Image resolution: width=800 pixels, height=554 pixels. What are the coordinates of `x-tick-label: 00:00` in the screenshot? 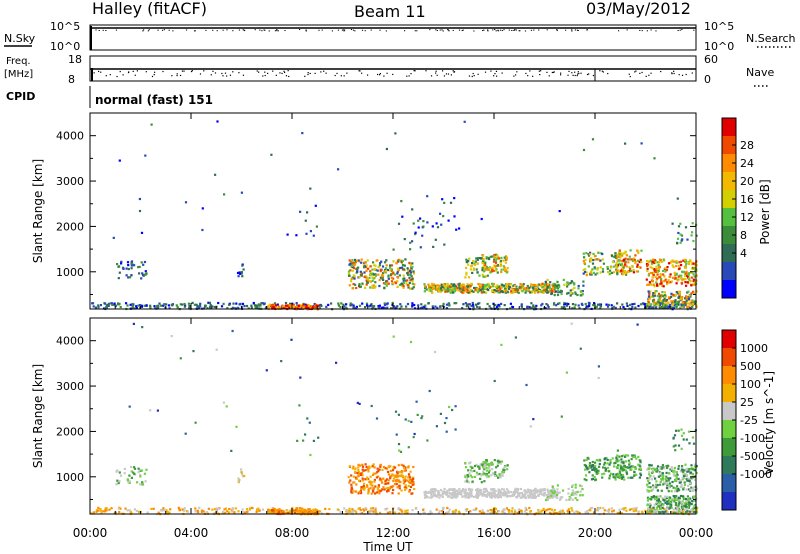 It's located at (90, 533).